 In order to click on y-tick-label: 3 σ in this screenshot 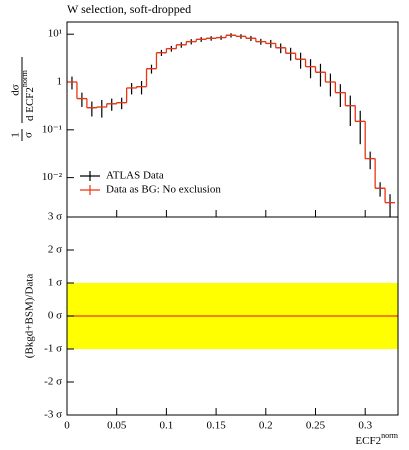, I will do `click(55, 217)`.